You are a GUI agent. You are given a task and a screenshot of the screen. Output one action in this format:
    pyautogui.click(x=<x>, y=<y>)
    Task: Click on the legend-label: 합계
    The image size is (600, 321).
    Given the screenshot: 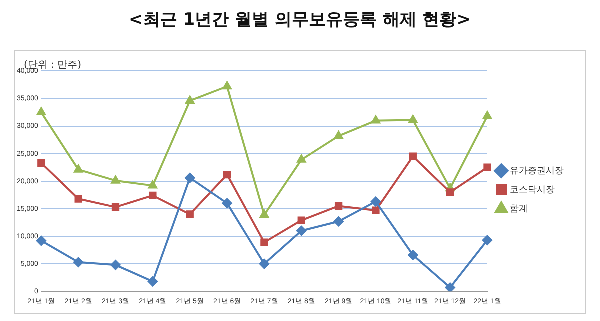 What is the action you would take?
    pyautogui.click(x=519, y=209)
    